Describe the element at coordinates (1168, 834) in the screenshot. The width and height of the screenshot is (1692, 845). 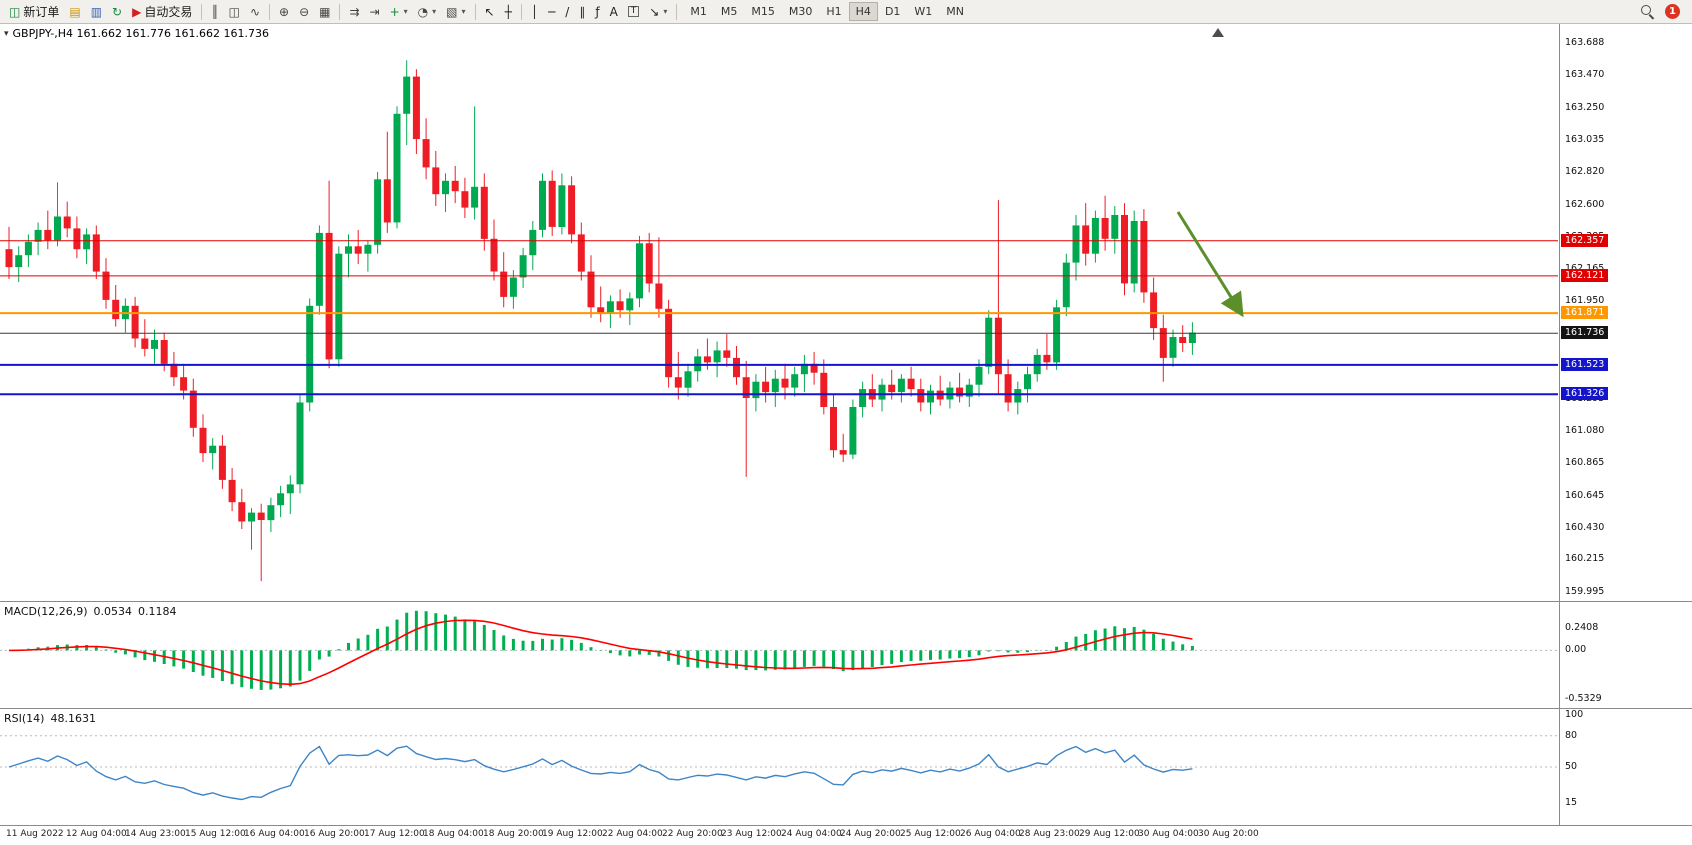
I see `time-label: 30 Aug 04:00` at that location.